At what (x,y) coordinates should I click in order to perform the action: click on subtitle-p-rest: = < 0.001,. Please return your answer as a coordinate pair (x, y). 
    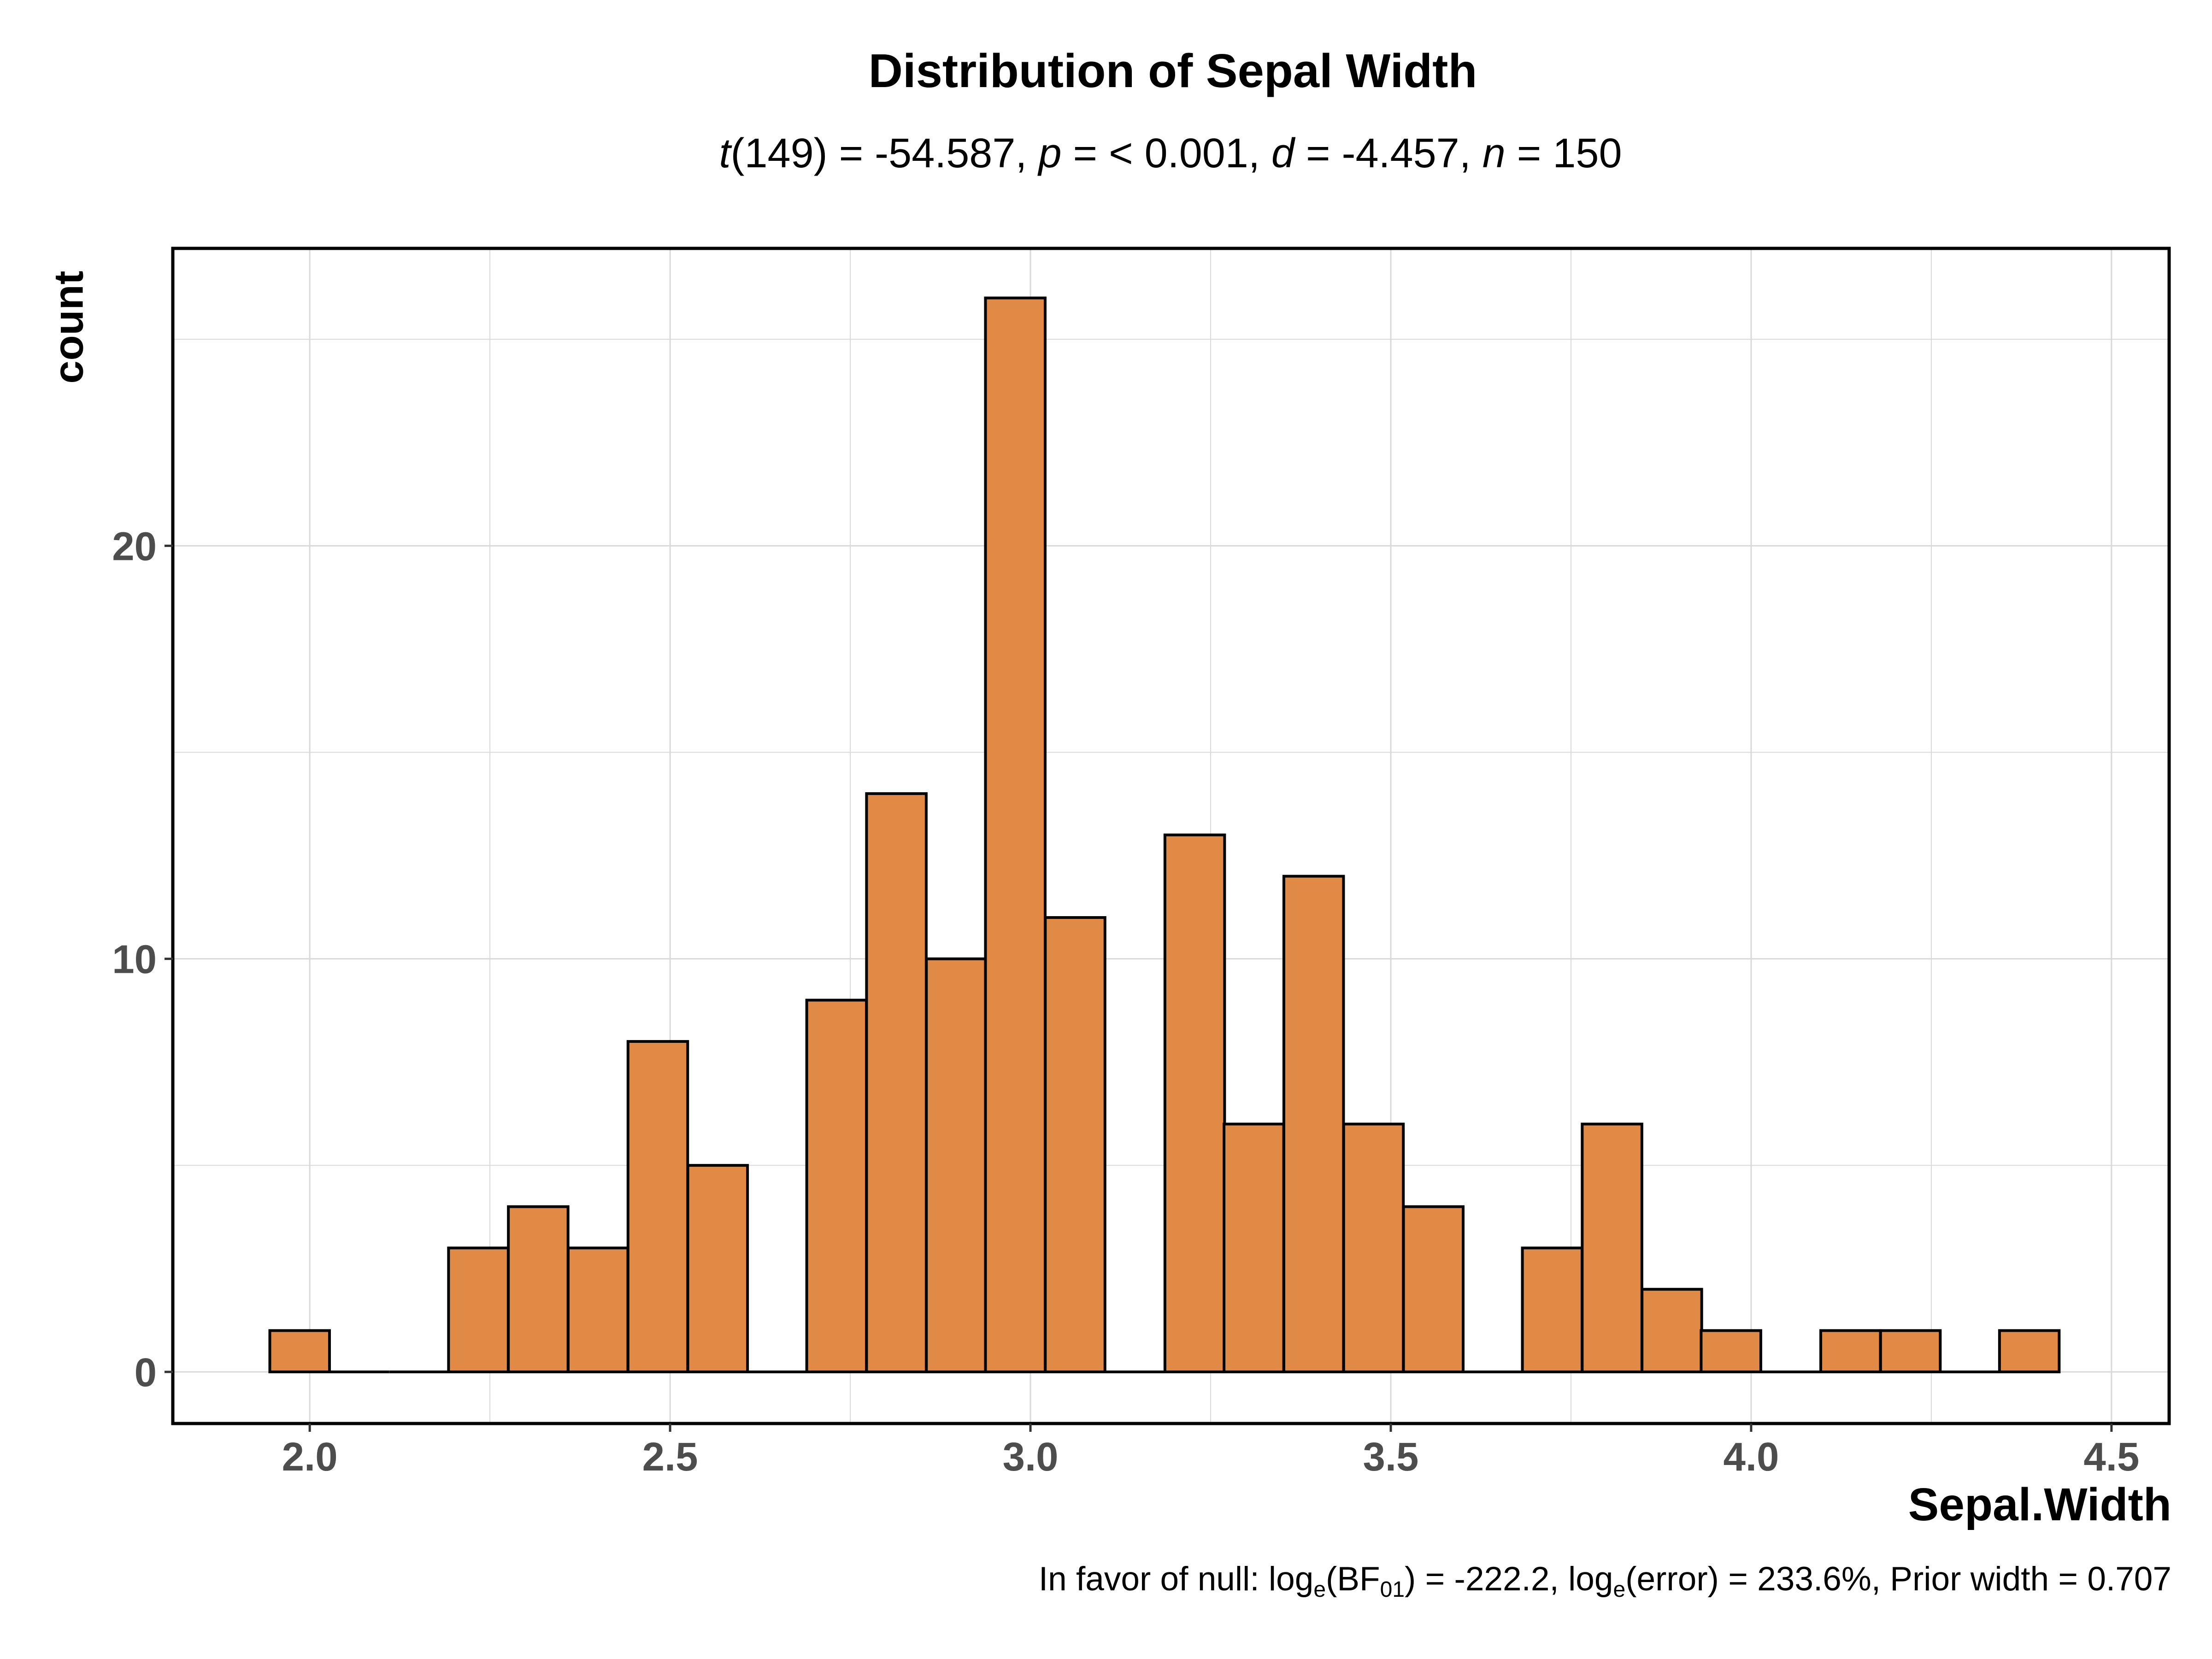
    Looking at the image, I should click on (1166, 153).